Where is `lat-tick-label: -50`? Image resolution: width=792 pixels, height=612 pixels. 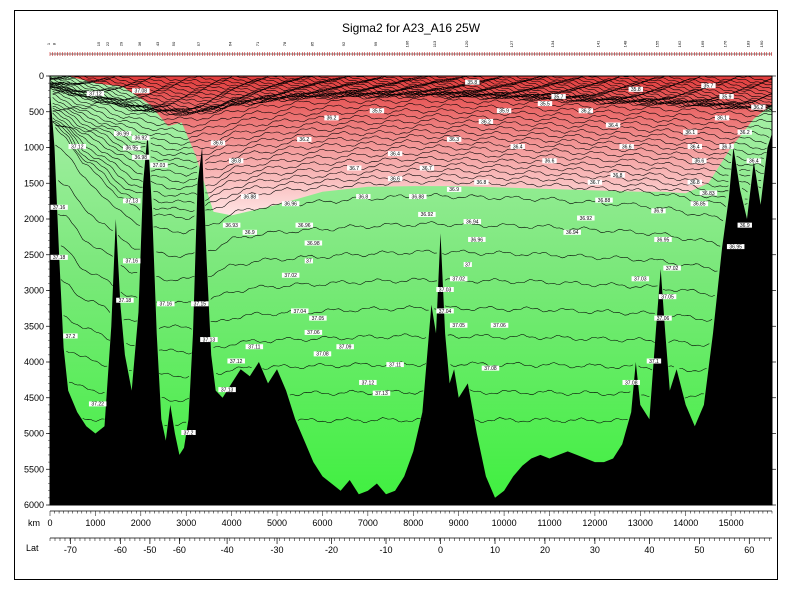 lat-tick-label: -50 is located at coordinates (149, 550).